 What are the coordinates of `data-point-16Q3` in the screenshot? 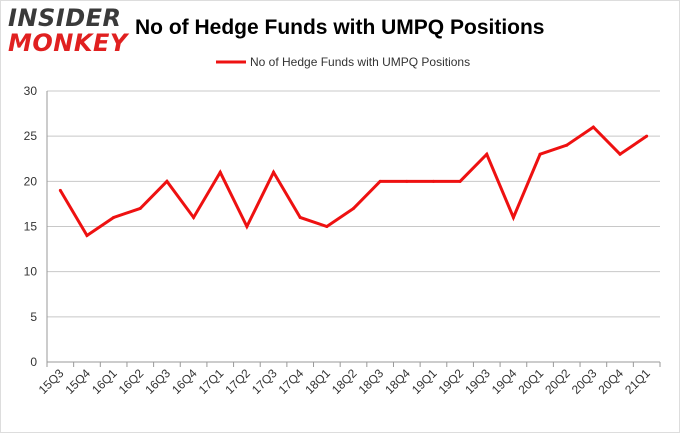 It's located at (167, 181).